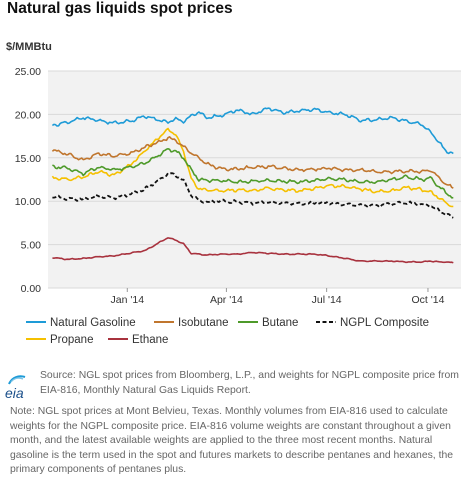  I want to click on y-tick-label: 10.00, so click(28, 202).